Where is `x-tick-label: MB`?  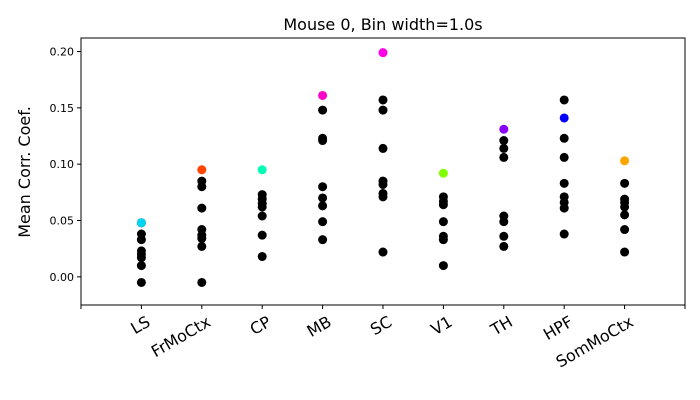
x-tick-label: MB is located at coordinates (319, 326).